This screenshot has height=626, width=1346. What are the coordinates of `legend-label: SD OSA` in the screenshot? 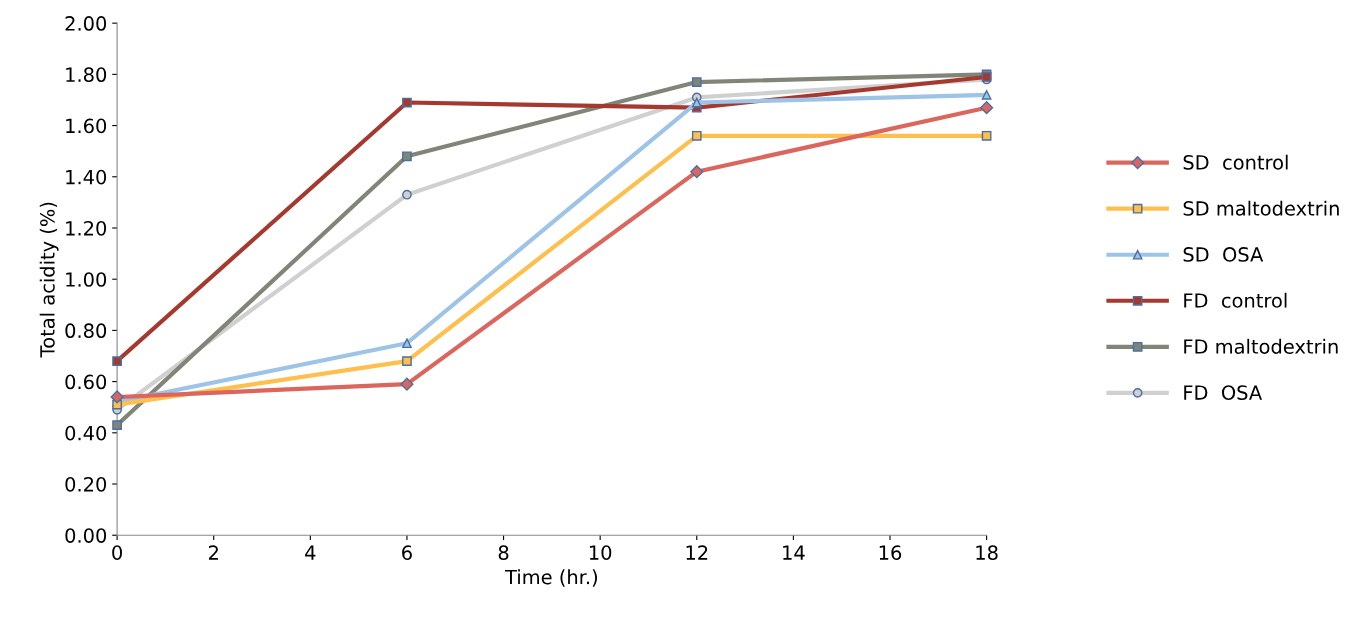 It's located at (1223, 254).